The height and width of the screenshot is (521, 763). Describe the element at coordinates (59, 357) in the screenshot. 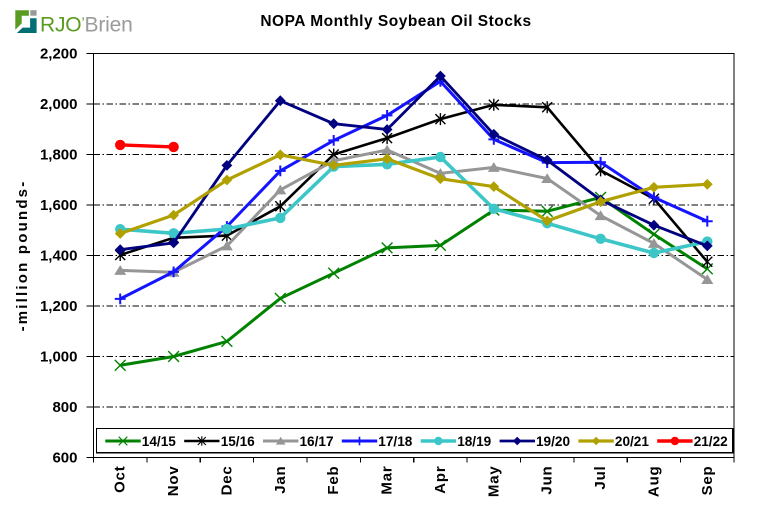

I see `svg-text: 1,000` at that location.